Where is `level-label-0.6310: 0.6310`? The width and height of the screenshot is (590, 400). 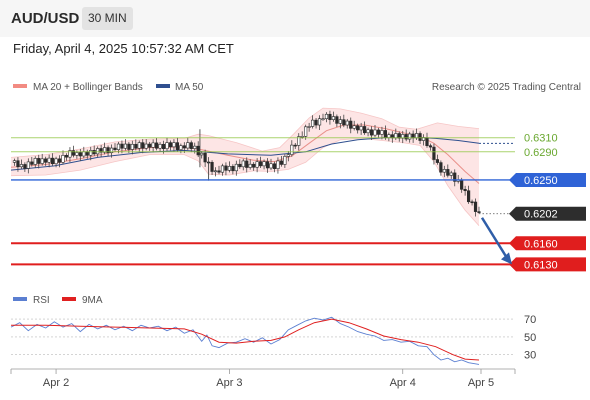 level-label-0.6310: 0.6310 is located at coordinates (541, 139).